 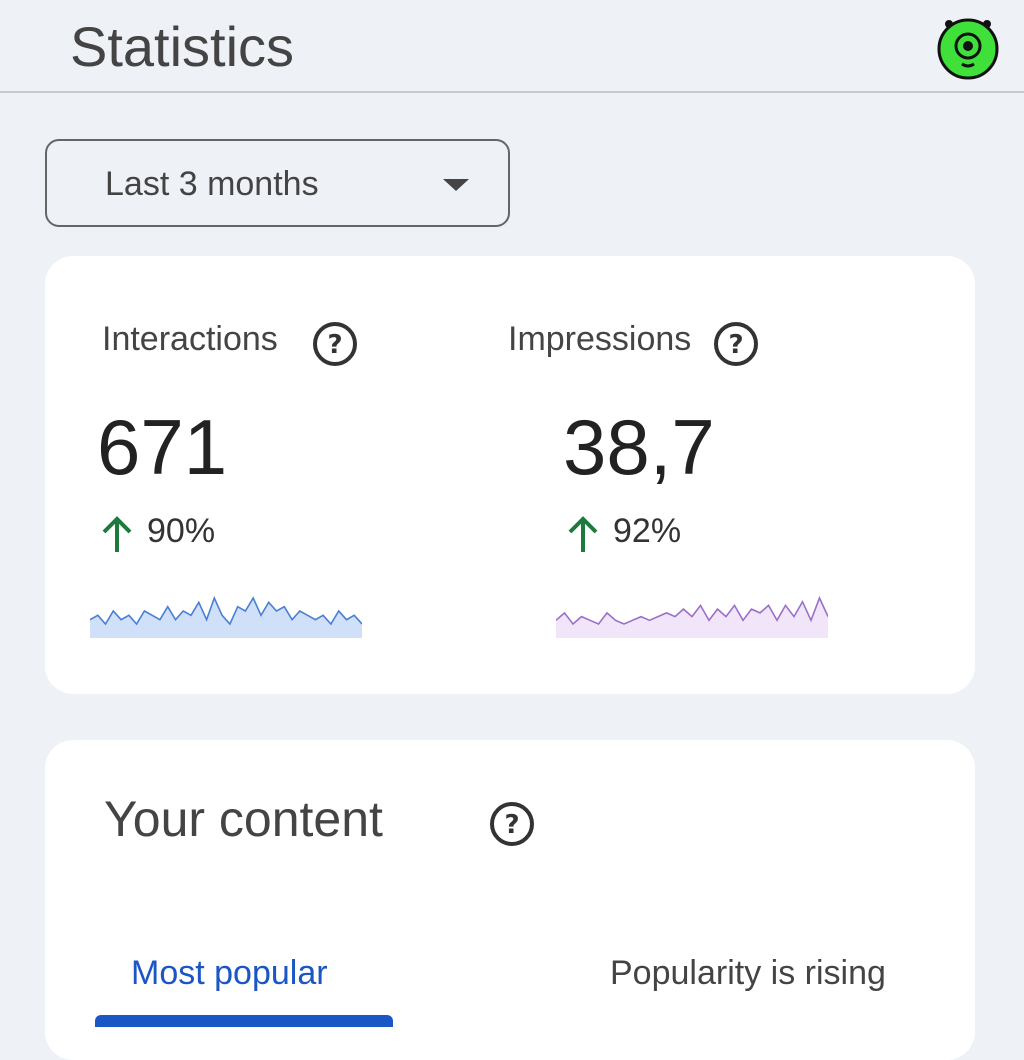 I want to click on metric-value: 38,7, so click(x=639, y=447).